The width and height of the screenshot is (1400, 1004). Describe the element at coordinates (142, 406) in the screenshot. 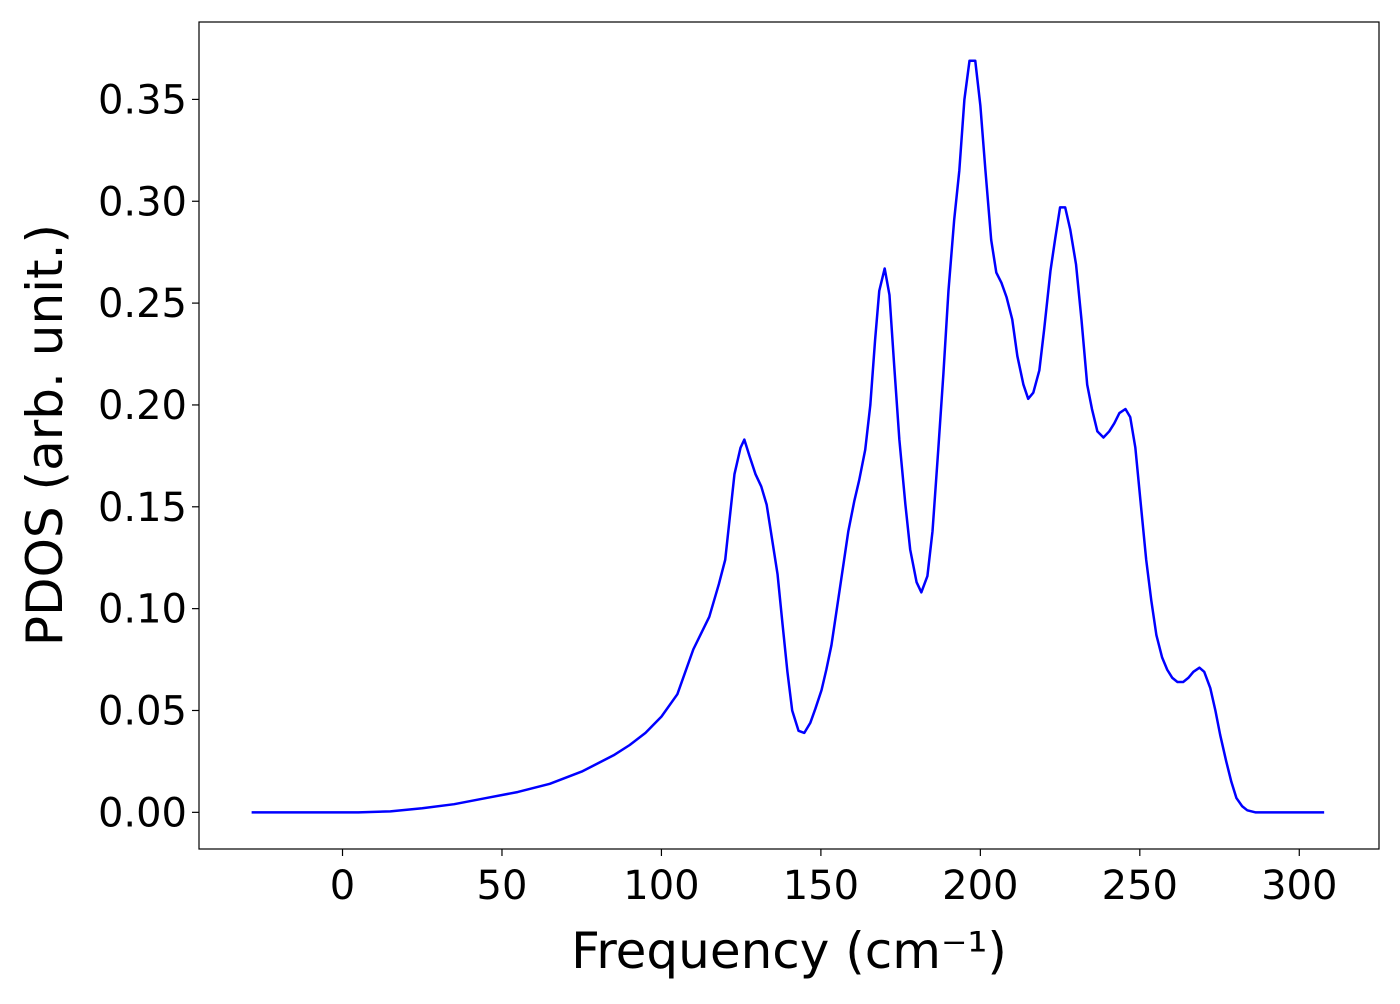

I see `y-tick-label: 0.20` at that location.